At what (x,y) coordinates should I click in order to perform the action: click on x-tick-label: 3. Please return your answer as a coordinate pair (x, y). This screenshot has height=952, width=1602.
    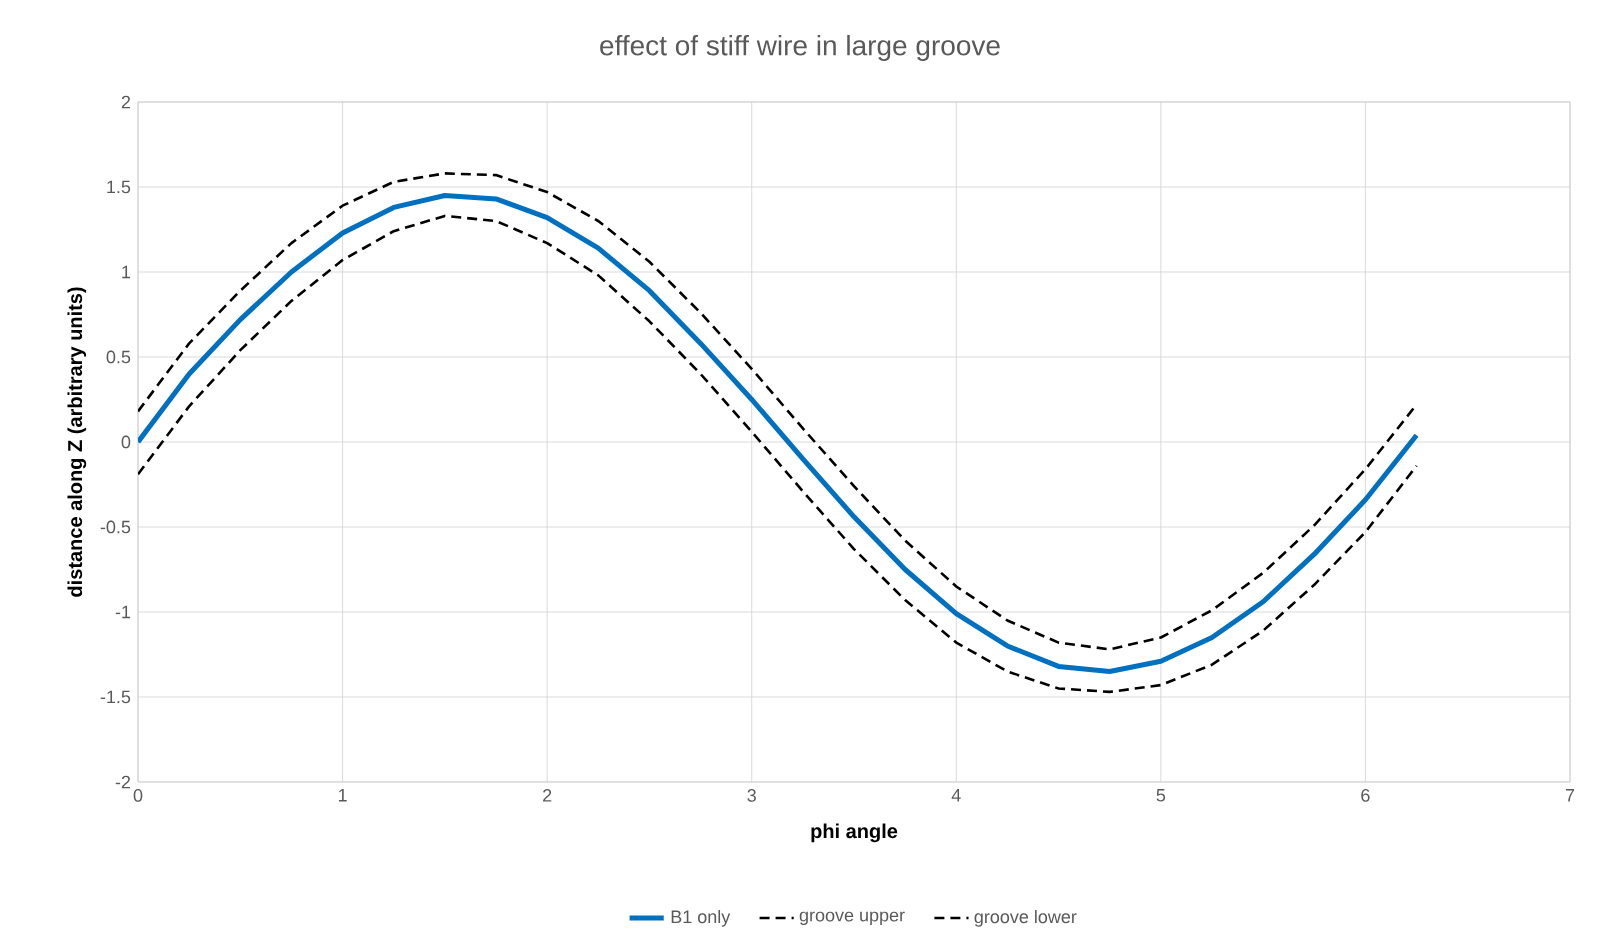
    Looking at the image, I should click on (751, 795).